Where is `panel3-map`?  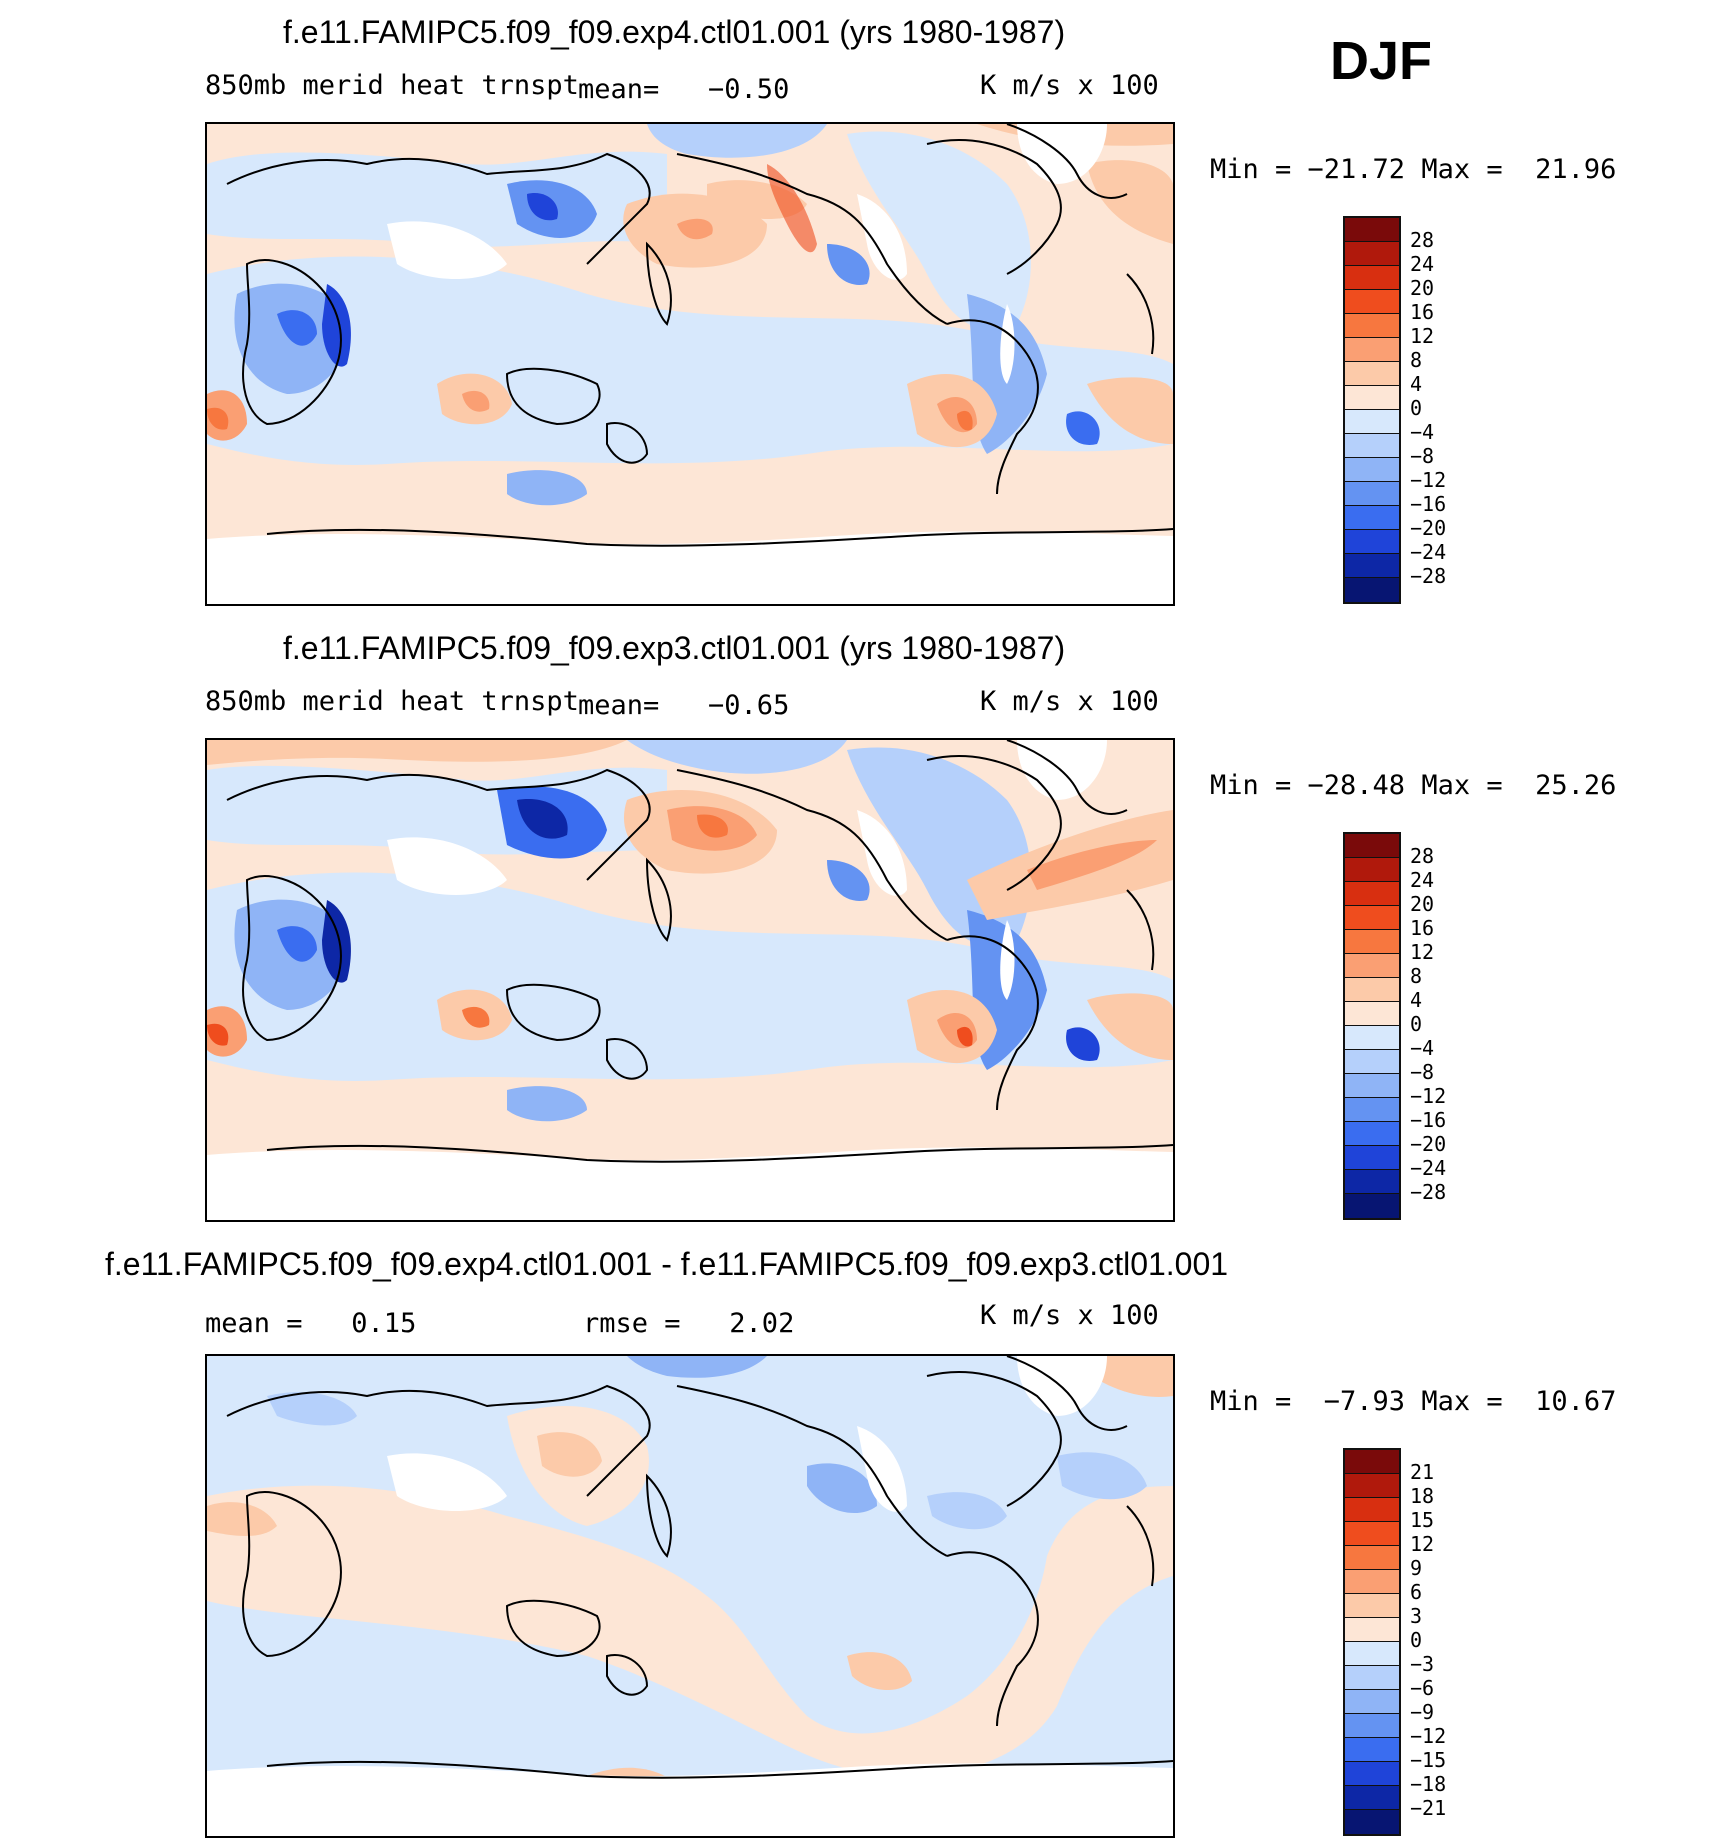
panel3-map is located at coordinates (690, 1596).